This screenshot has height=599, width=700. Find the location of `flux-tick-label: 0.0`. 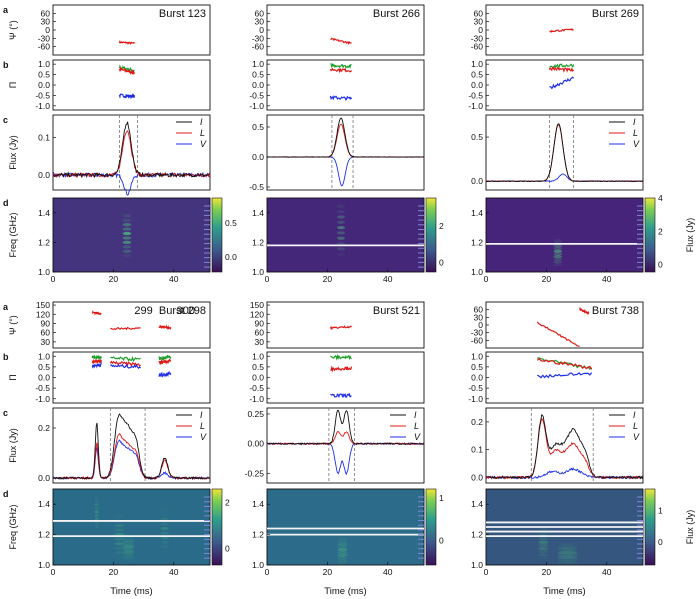

flux-tick-label: 0.0 is located at coordinates (258, 157).